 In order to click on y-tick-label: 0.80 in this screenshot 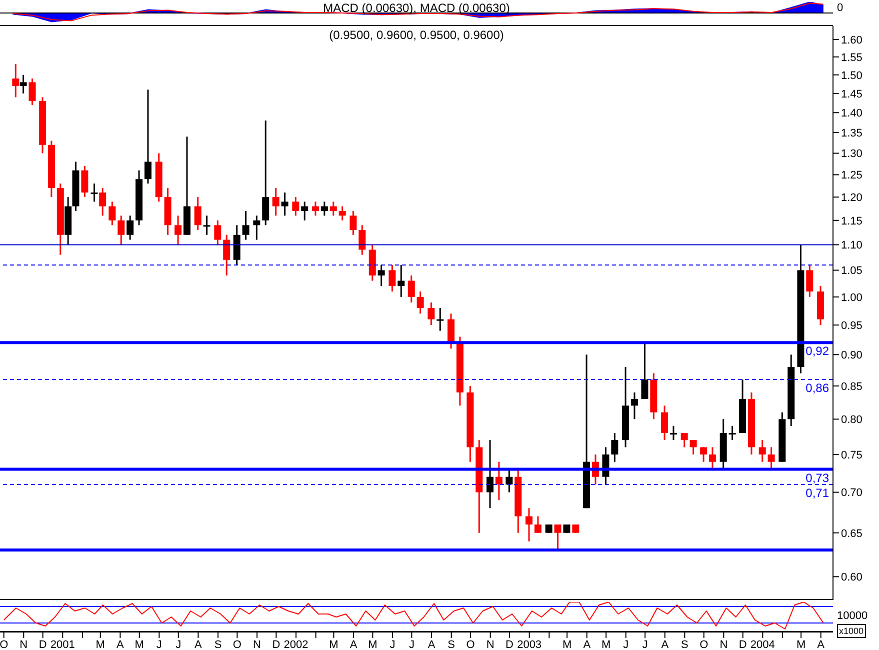, I will do `click(851, 420)`.